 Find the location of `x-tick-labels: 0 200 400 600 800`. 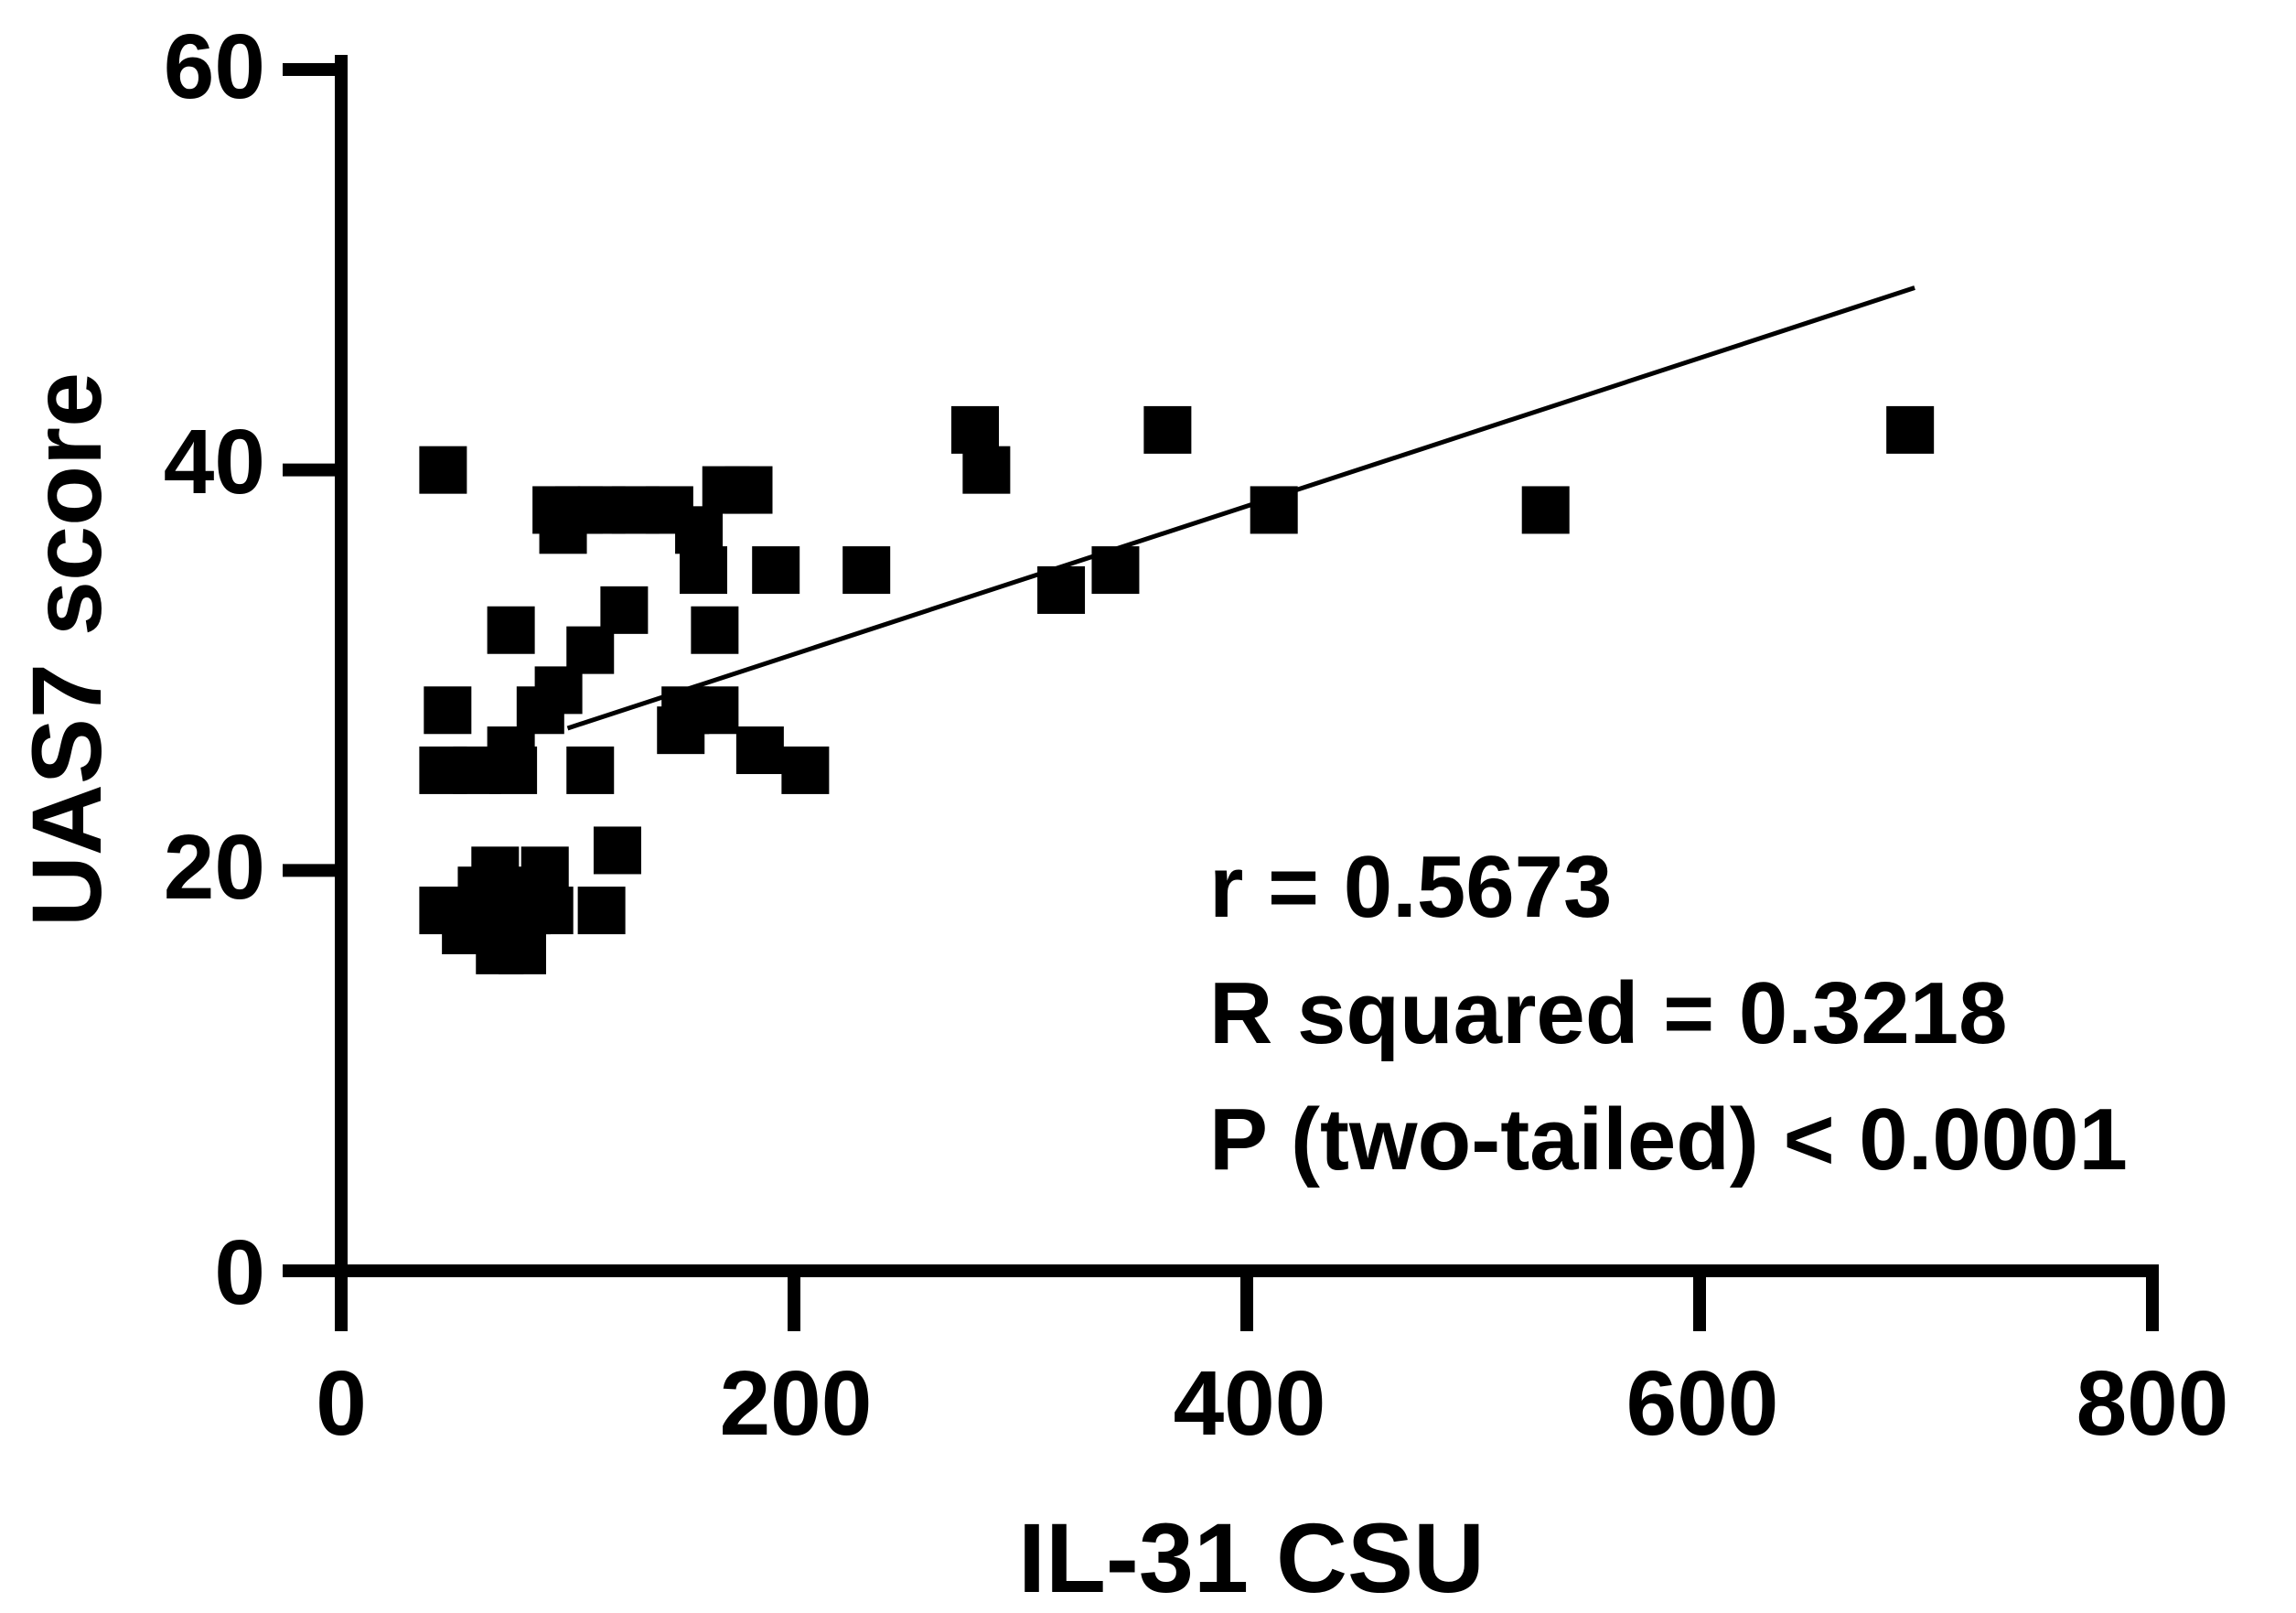

x-tick-labels: 0 200 400 600 800 is located at coordinates (1272, 1403).